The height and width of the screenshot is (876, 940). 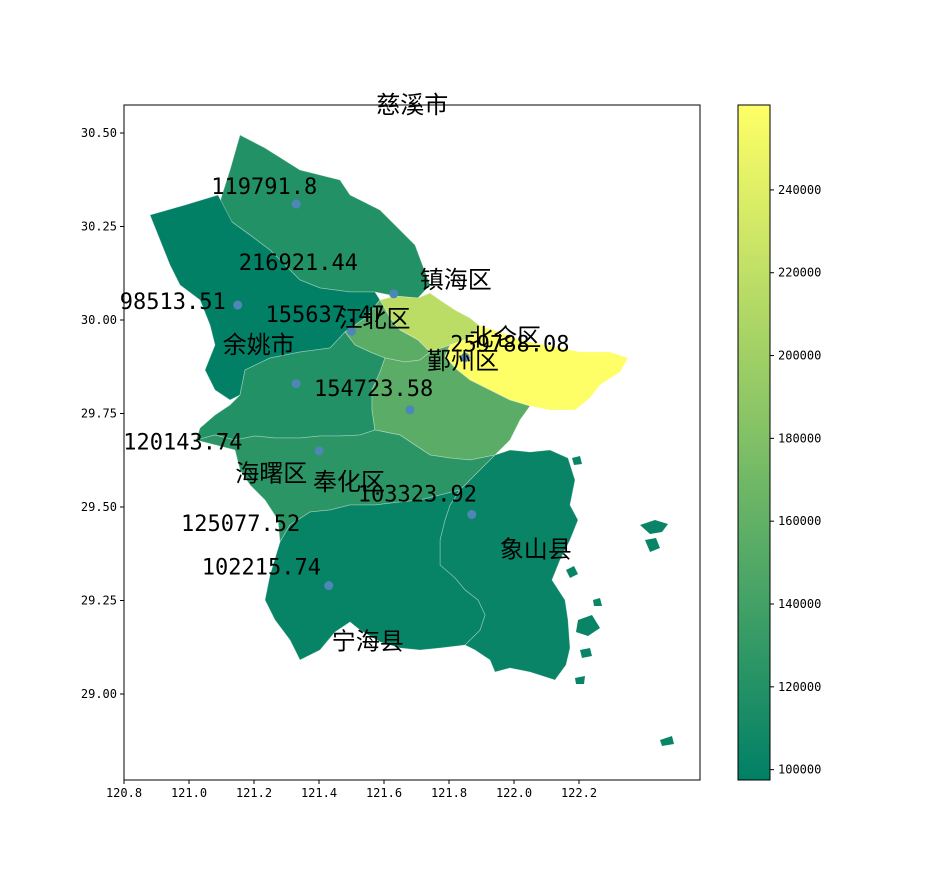 I want to click on offshore-islands, so click(x=620, y=601).